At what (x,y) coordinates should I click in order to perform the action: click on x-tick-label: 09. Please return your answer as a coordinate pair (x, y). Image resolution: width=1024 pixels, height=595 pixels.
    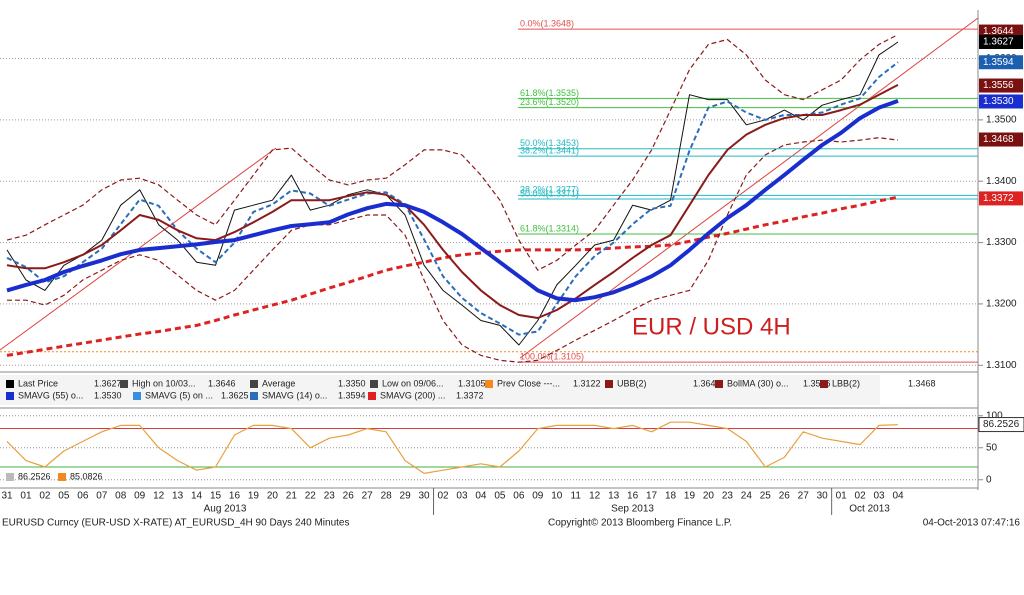
    Looking at the image, I should click on (140, 496).